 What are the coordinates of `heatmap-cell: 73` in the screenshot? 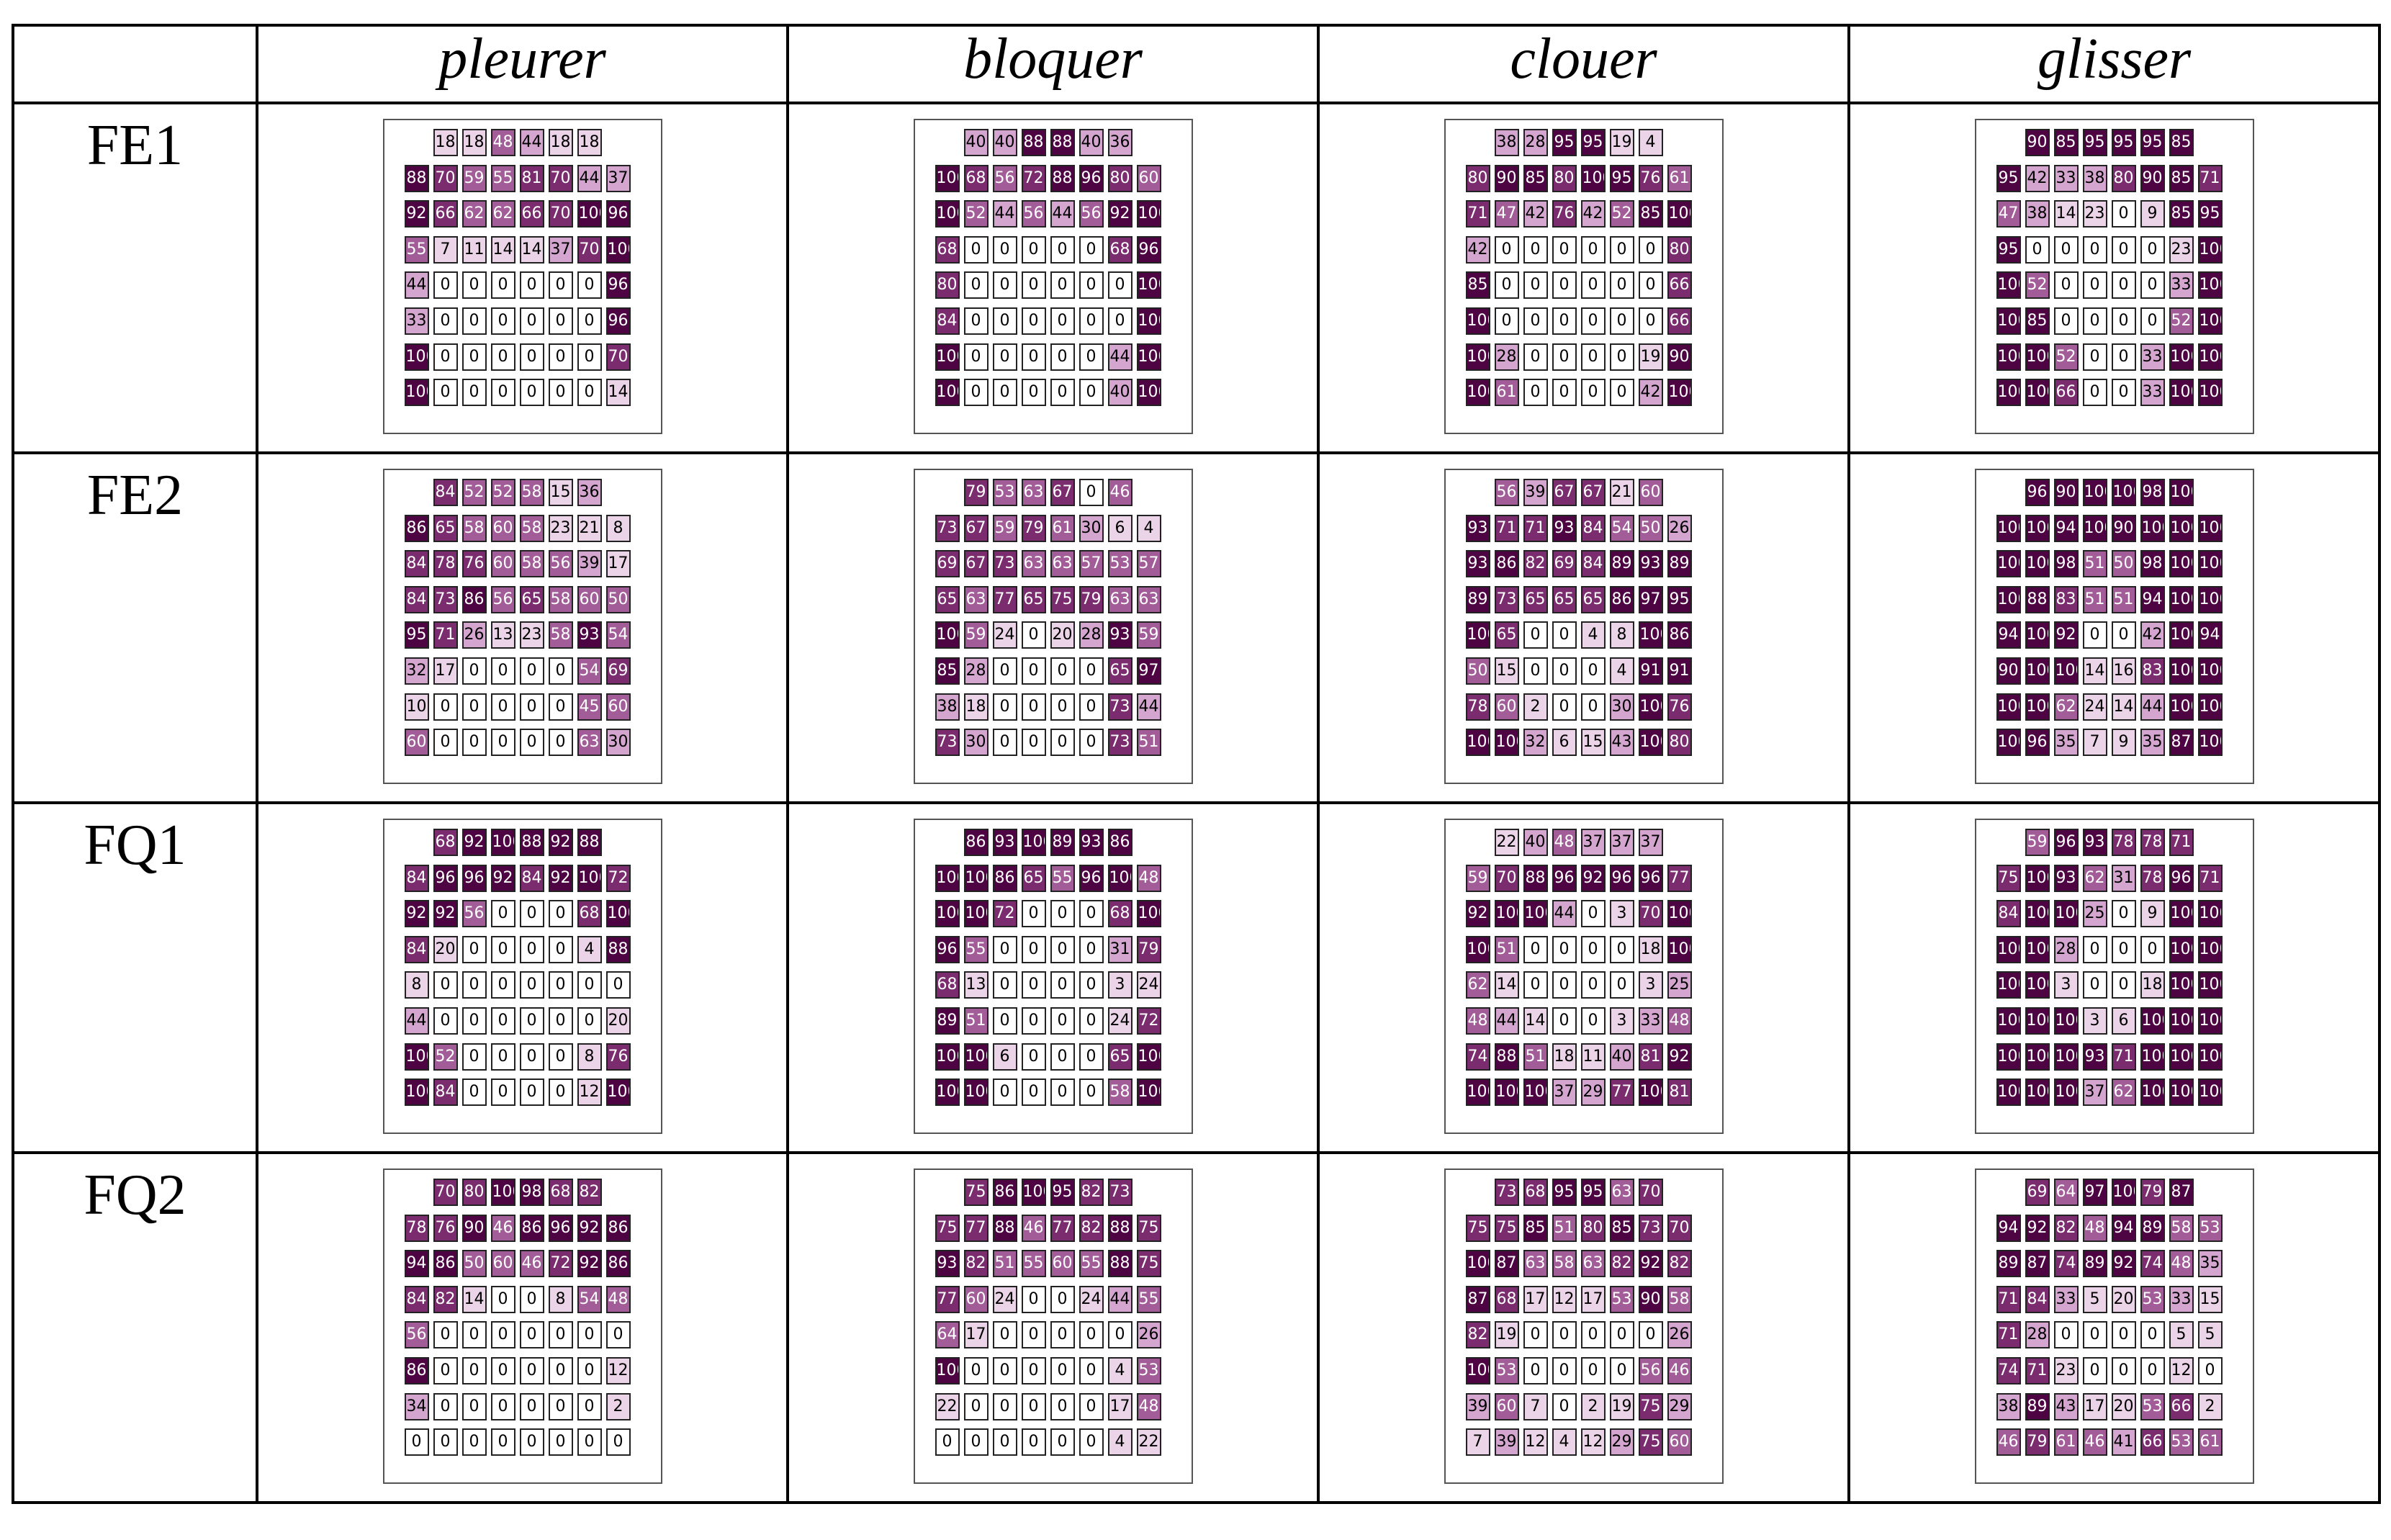 It's located at (1120, 743).